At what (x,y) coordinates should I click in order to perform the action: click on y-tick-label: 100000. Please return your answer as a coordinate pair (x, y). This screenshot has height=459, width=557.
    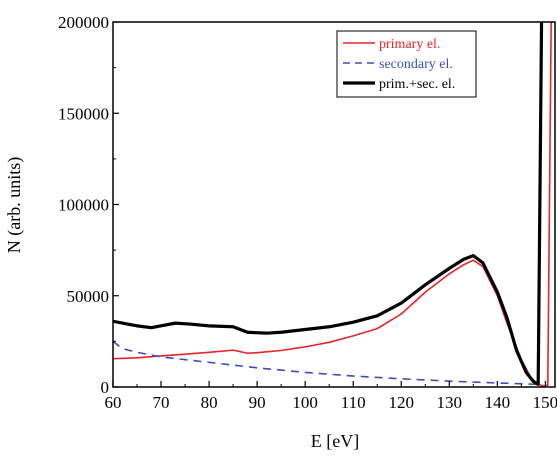
    Looking at the image, I should click on (83, 205).